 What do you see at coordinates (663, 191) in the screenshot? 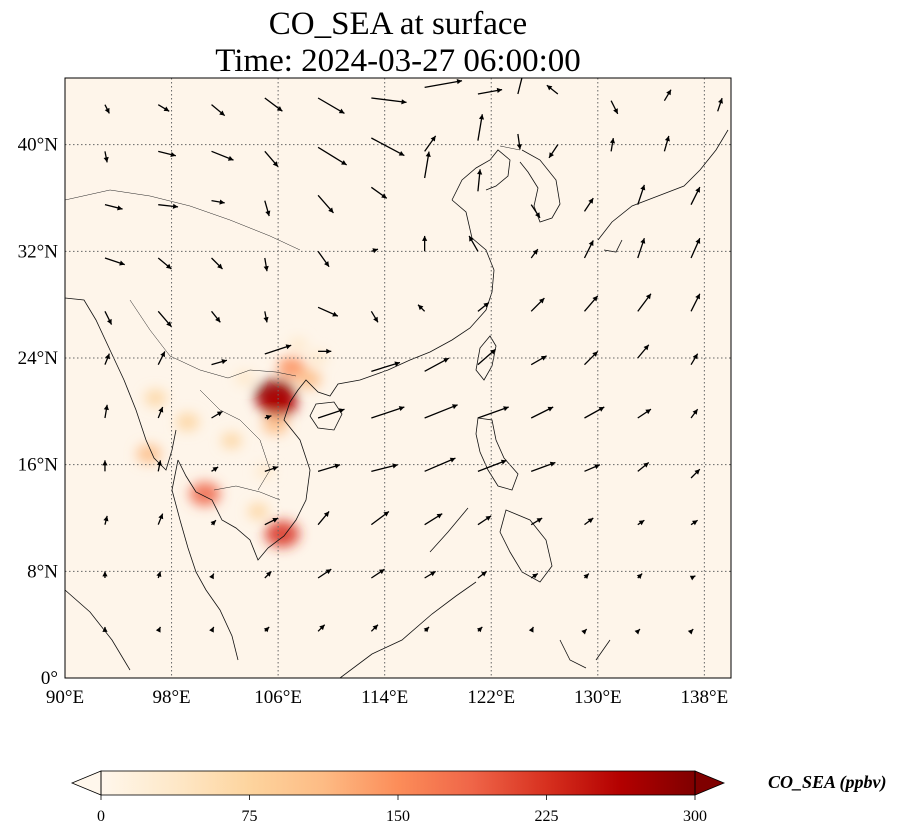
I see `japan-kyushu-honshu` at bounding box center [663, 191].